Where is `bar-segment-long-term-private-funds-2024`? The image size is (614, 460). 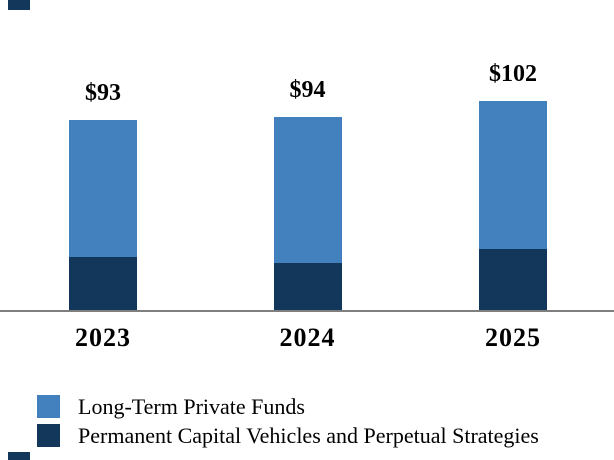 bar-segment-long-term-private-funds-2024 is located at coordinates (307, 190).